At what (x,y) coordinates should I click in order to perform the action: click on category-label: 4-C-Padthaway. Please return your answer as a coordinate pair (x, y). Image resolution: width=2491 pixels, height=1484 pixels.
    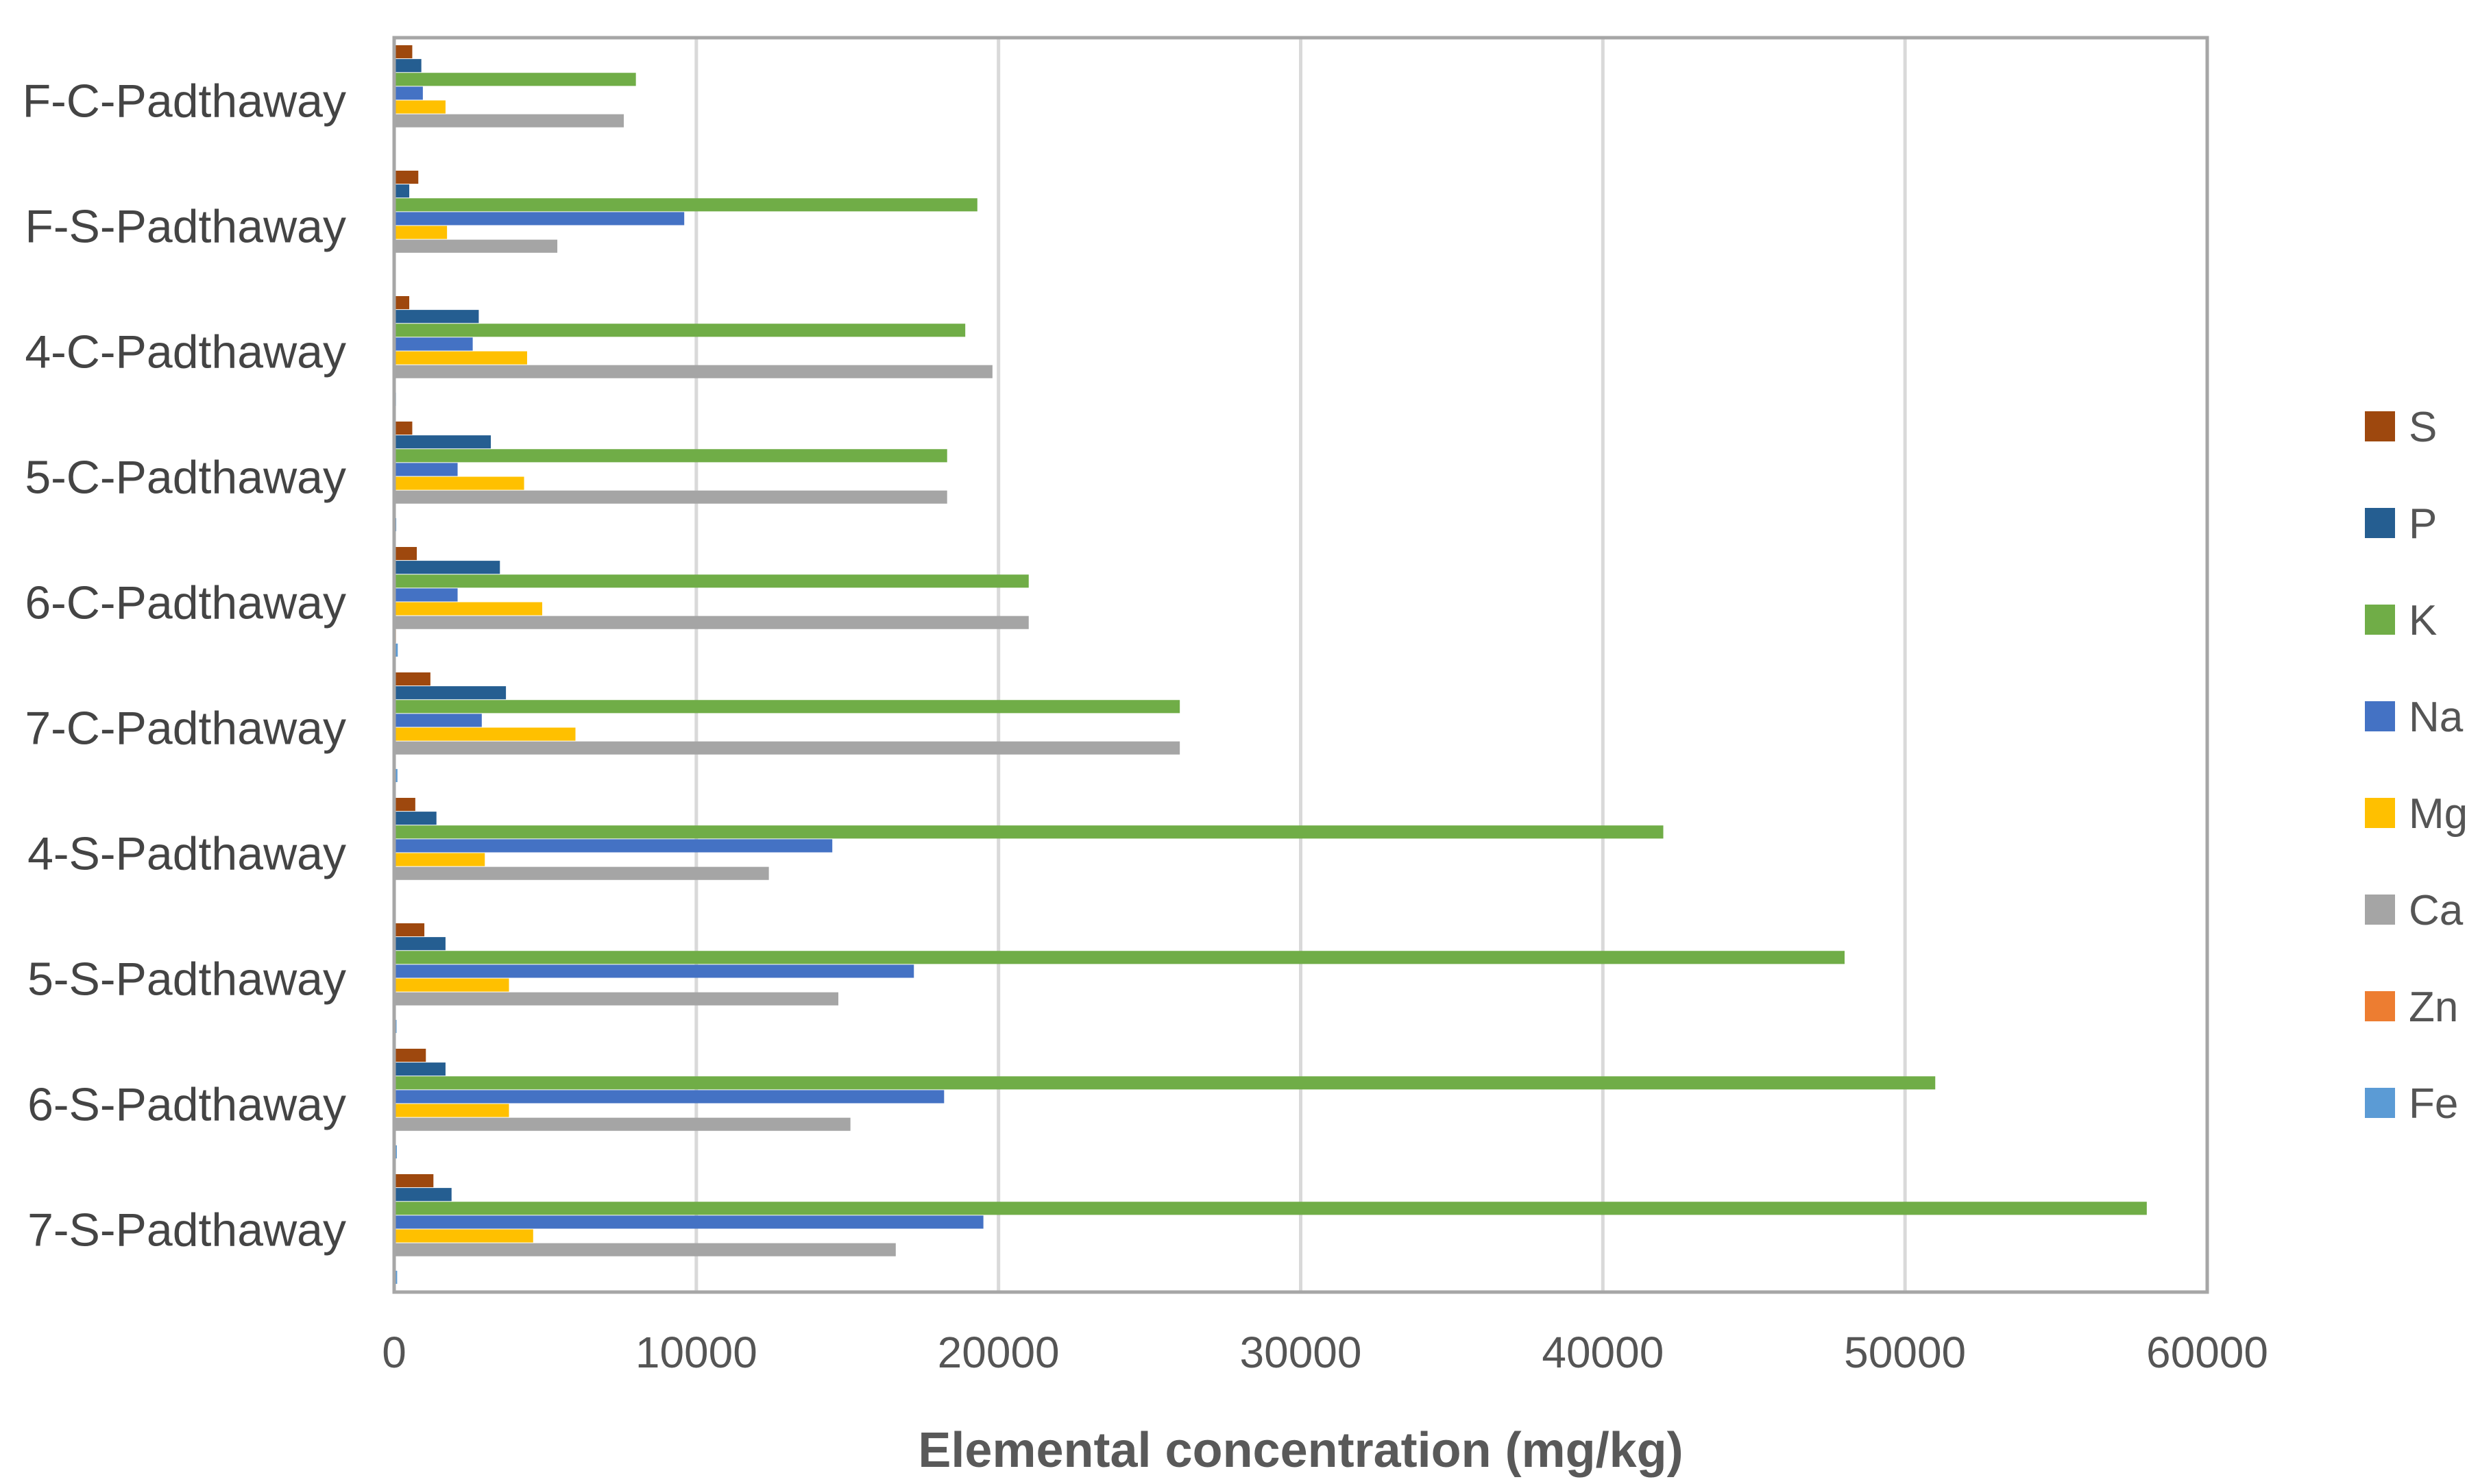
    Looking at the image, I should click on (185, 352).